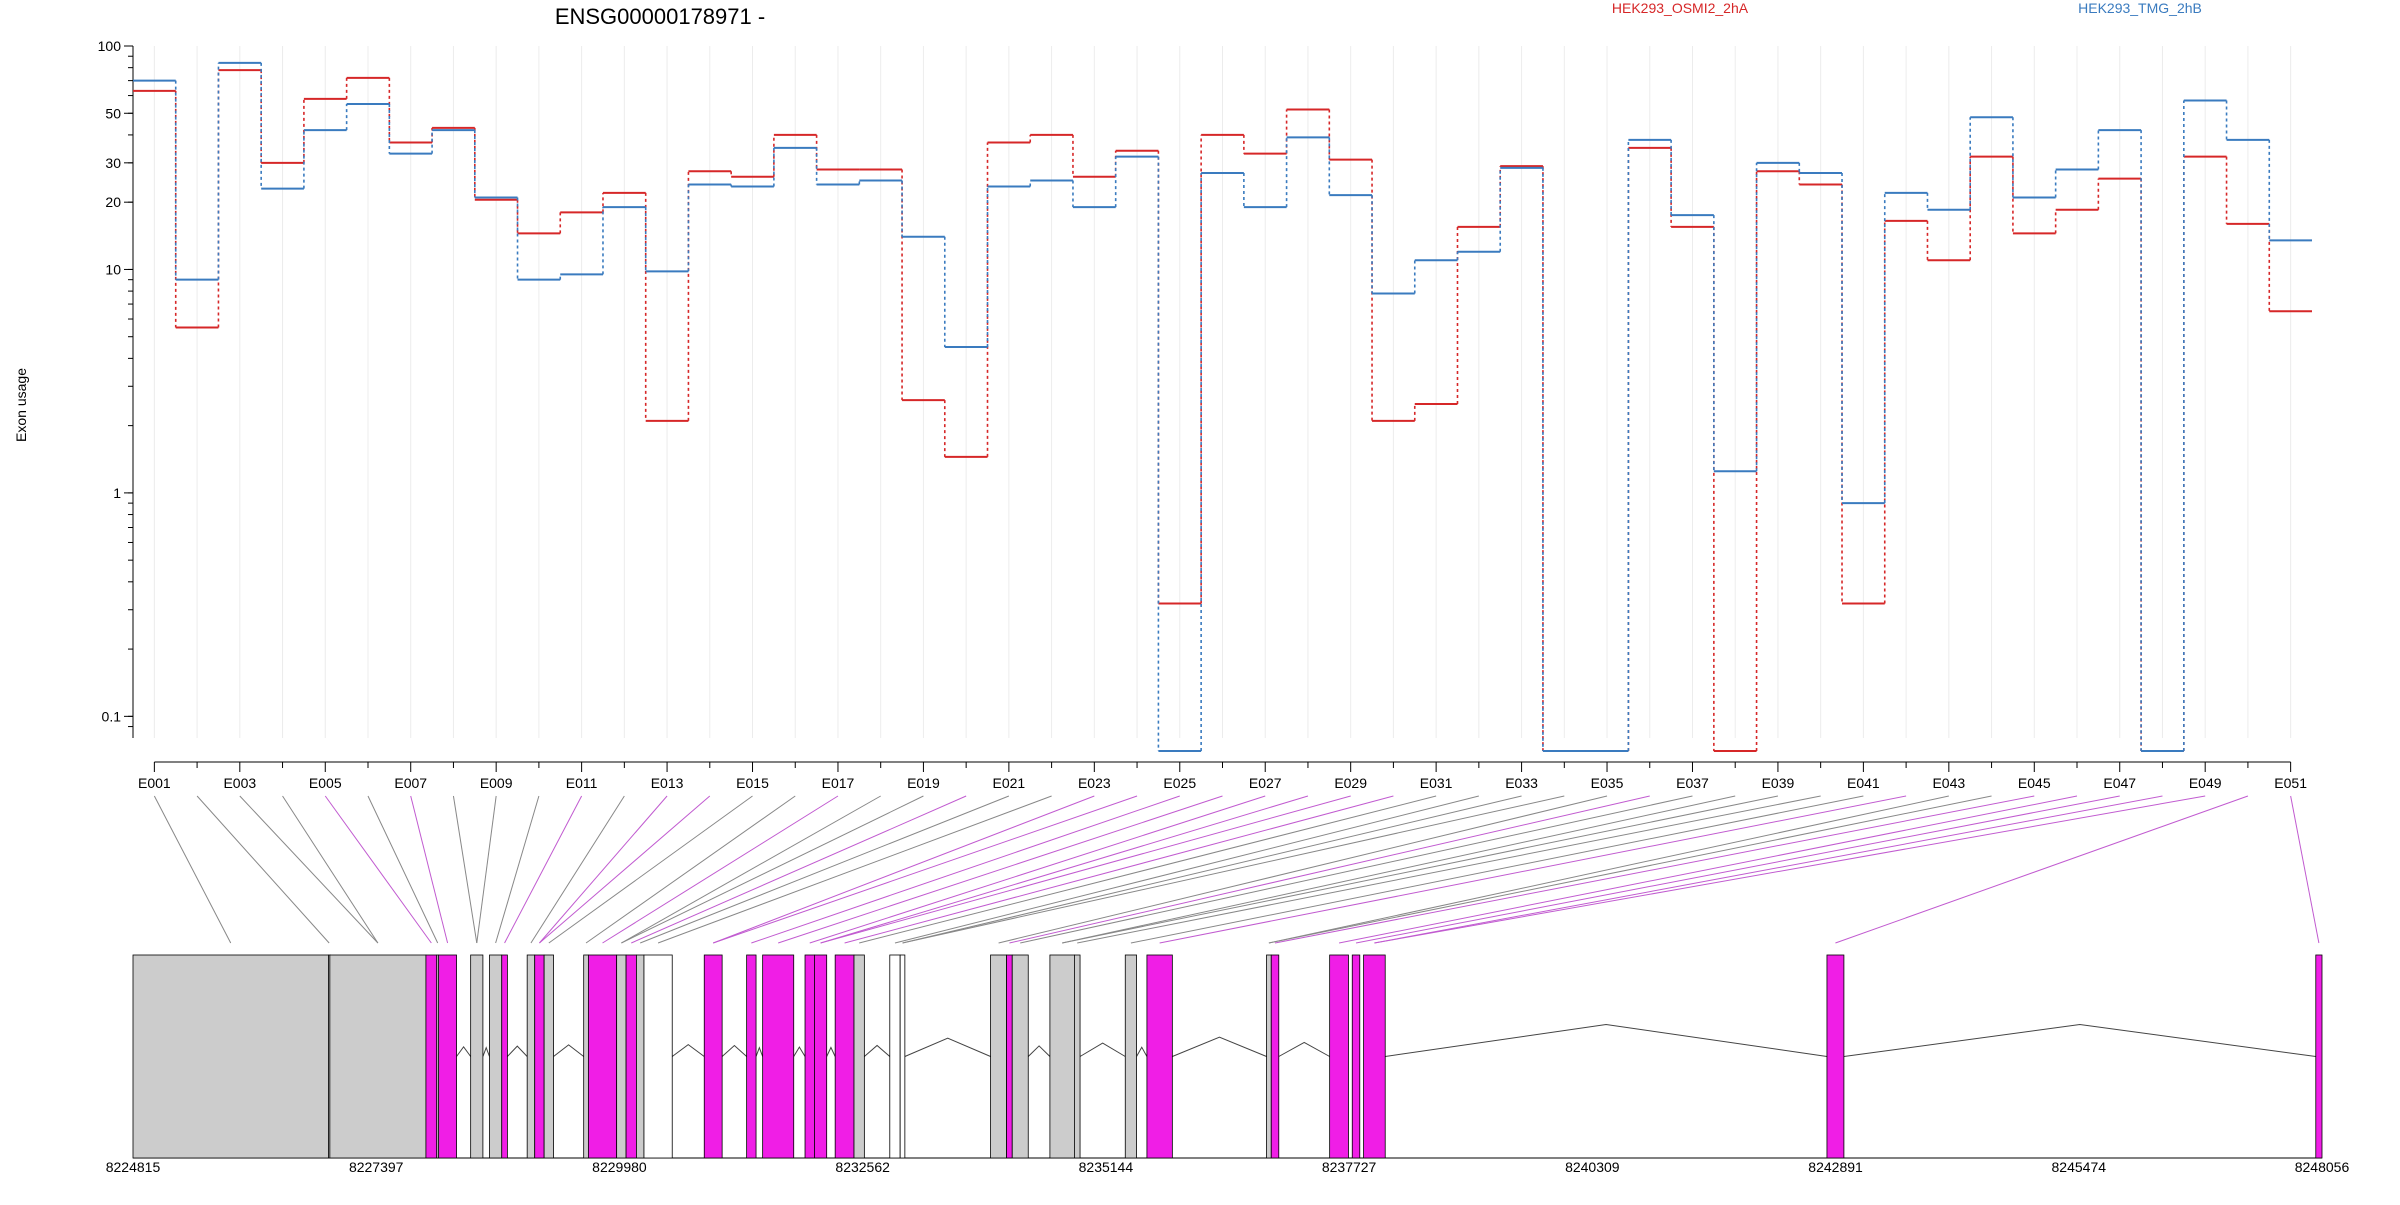 Image resolution: width=2400 pixels, height=1205 pixels. Describe the element at coordinates (838, 783) in the screenshot. I see `x-tick-label: E017` at that location.